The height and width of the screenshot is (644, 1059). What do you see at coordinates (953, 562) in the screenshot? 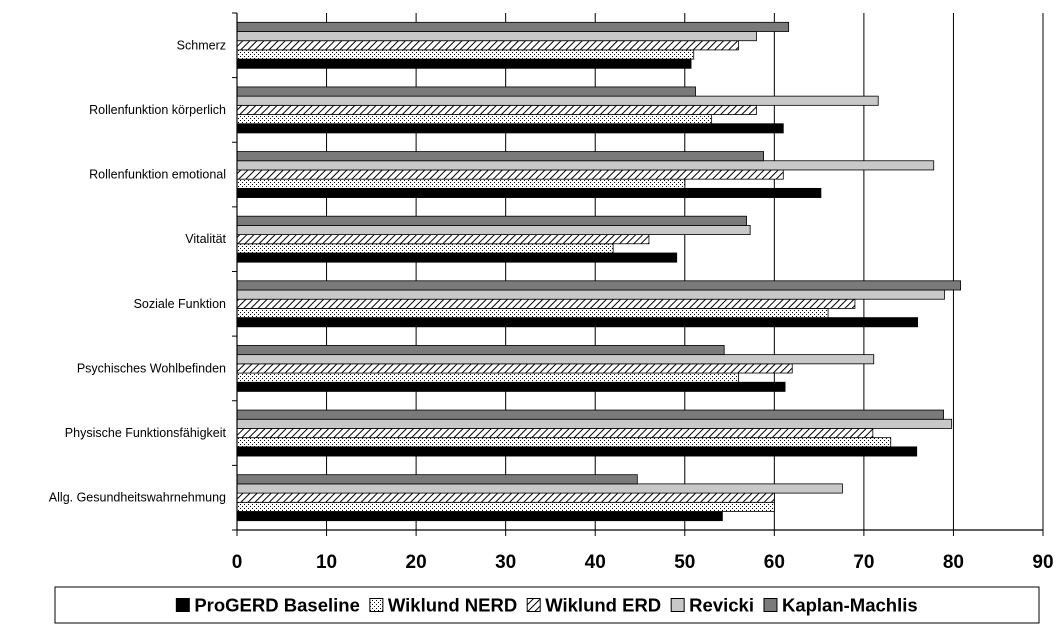
I see `x-tick-label-80: 80` at bounding box center [953, 562].